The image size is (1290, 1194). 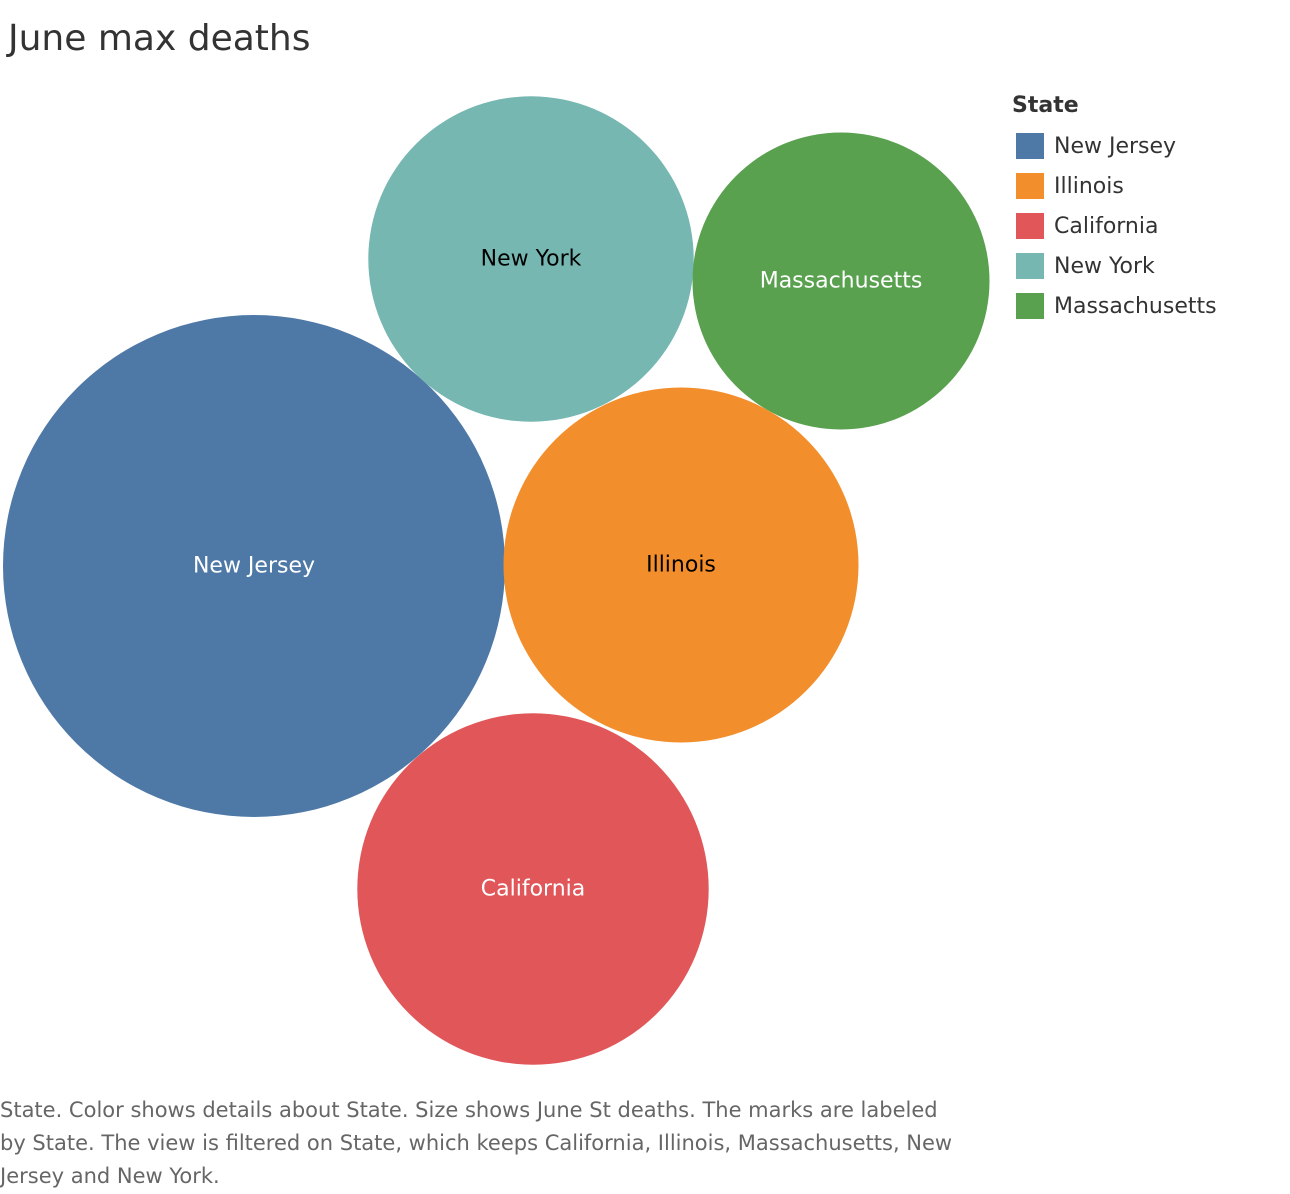 I want to click on legend-label: California, so click(x=1106, y=226).